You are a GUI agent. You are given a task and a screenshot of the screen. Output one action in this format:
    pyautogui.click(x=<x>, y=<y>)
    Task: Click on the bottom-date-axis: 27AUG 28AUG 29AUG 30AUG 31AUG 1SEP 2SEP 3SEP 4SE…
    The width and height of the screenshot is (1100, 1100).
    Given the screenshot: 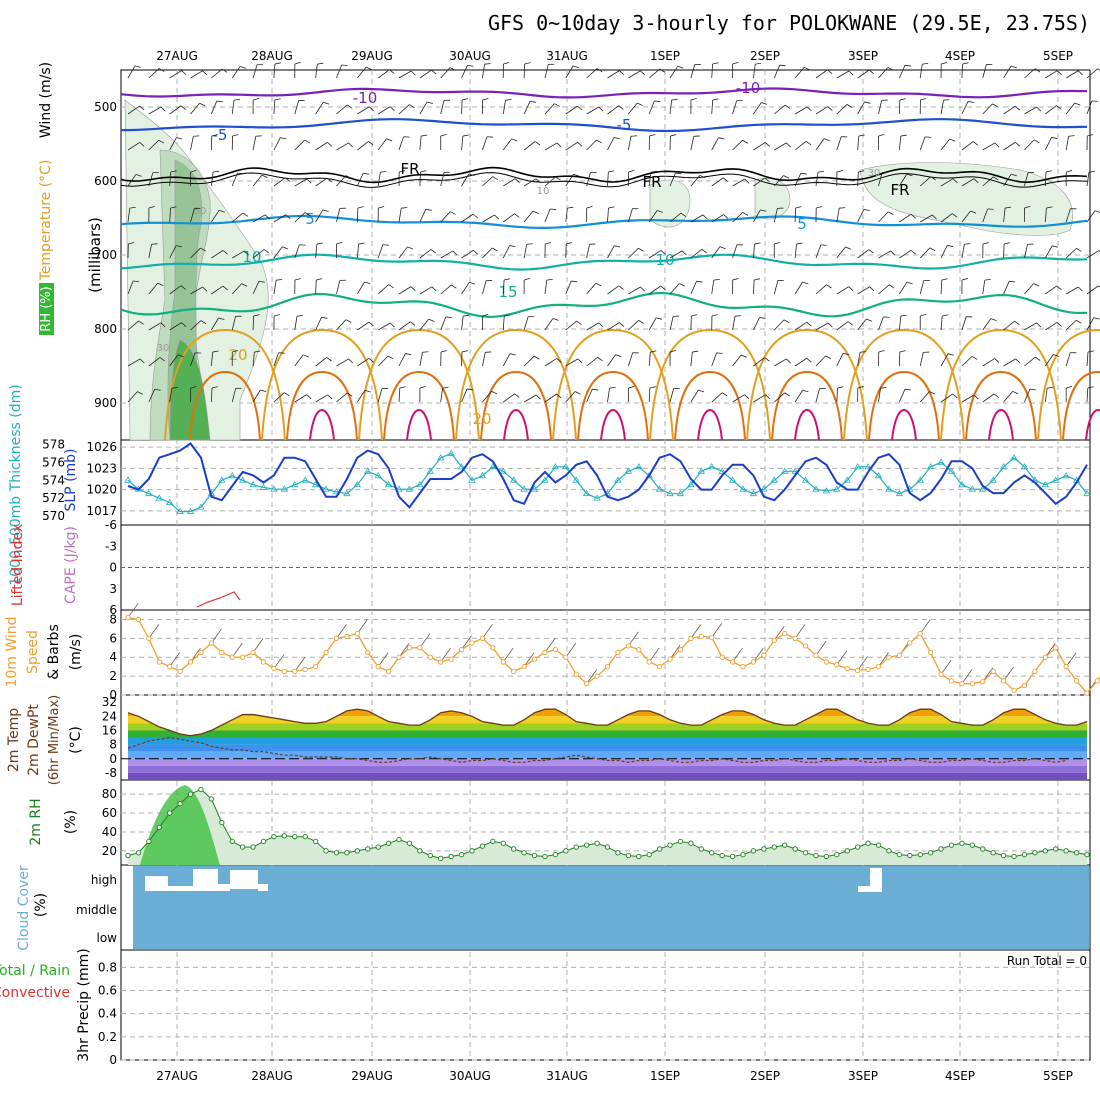 What is the action you would take?
    pyautogui.click(x=614, y=1076)
    